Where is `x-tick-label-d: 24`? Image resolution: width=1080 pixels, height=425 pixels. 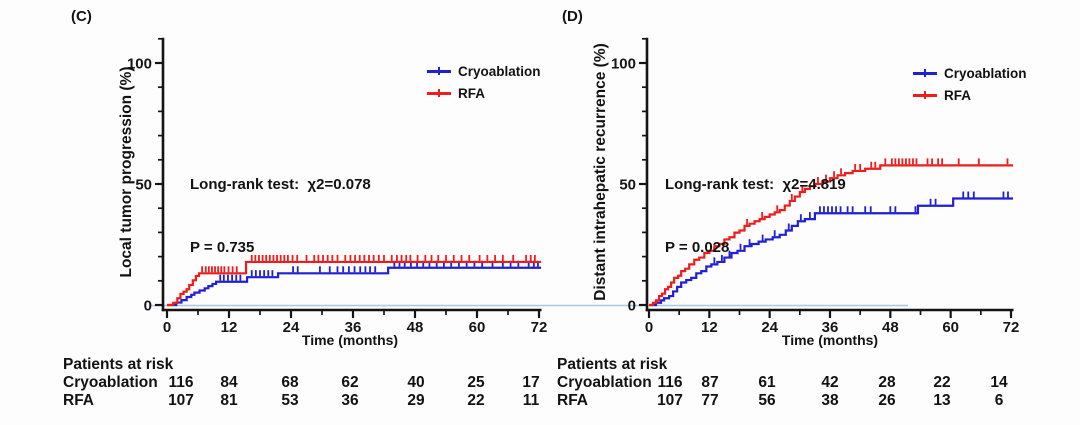 x-tick-label-d: 24 is located at coordinates (769, 327).